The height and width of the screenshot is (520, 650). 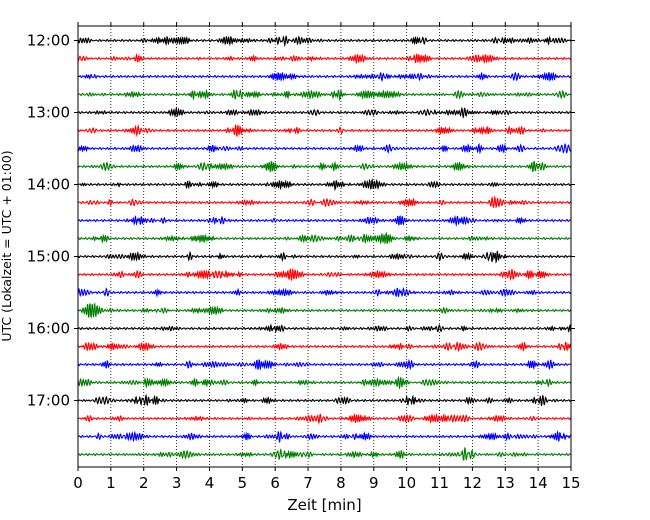 I want to click on x-tick-label: 5, so click(x=243, y=483).